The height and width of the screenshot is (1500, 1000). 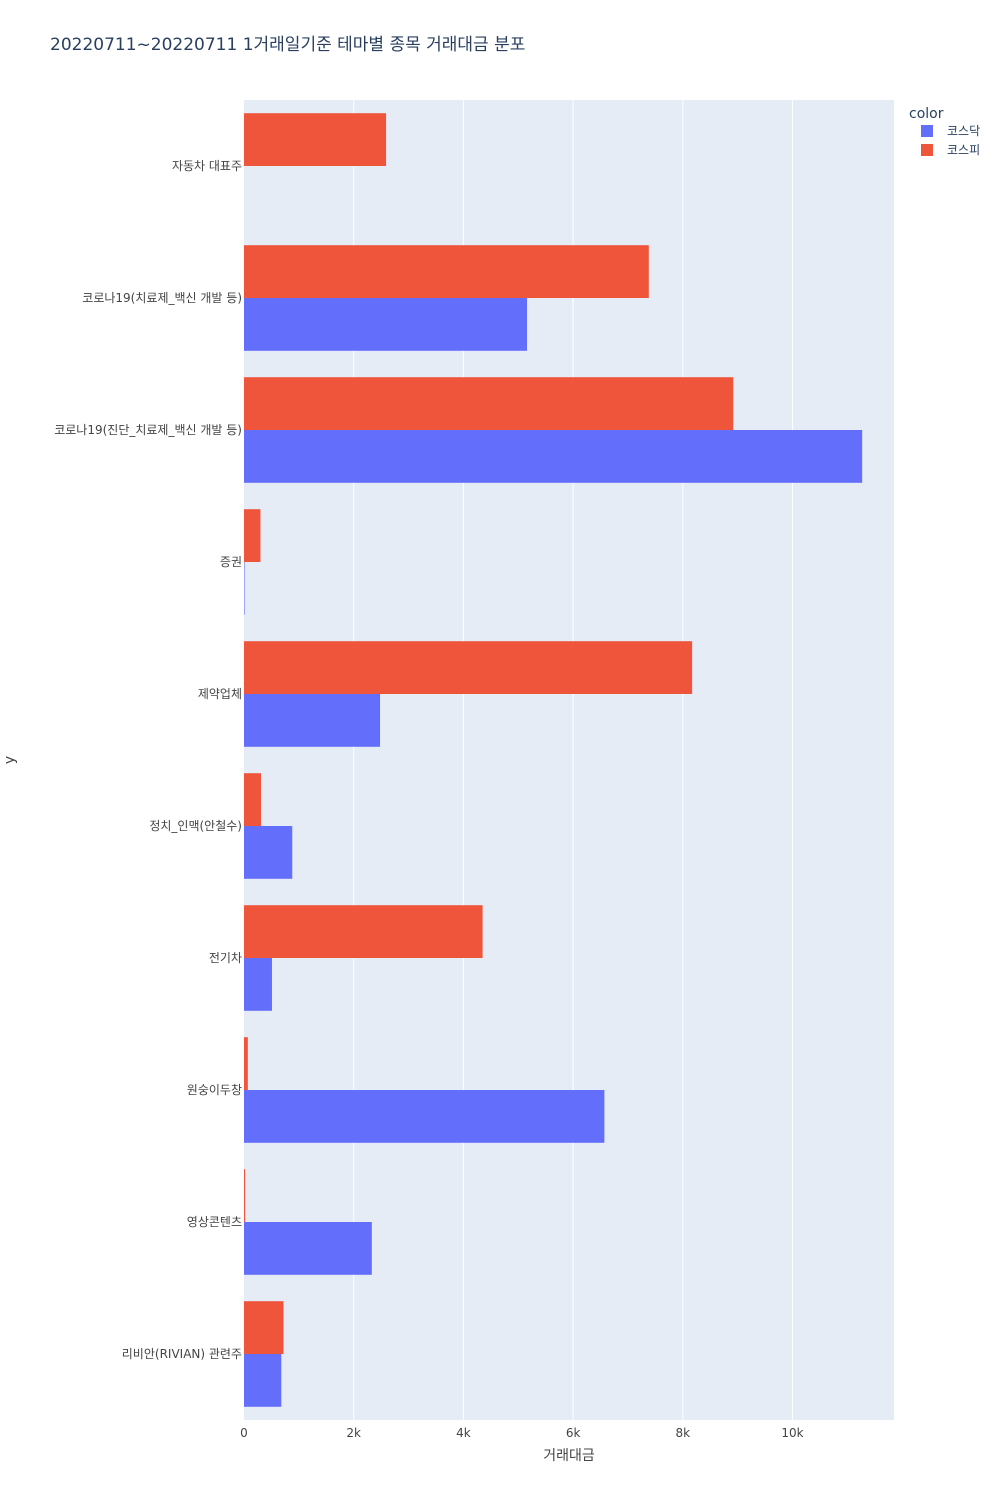 What do you see at coordinates (463, 1433) in the screenshot?
I see `x-tick-label: 4k` at bounding box center [463, 1433].